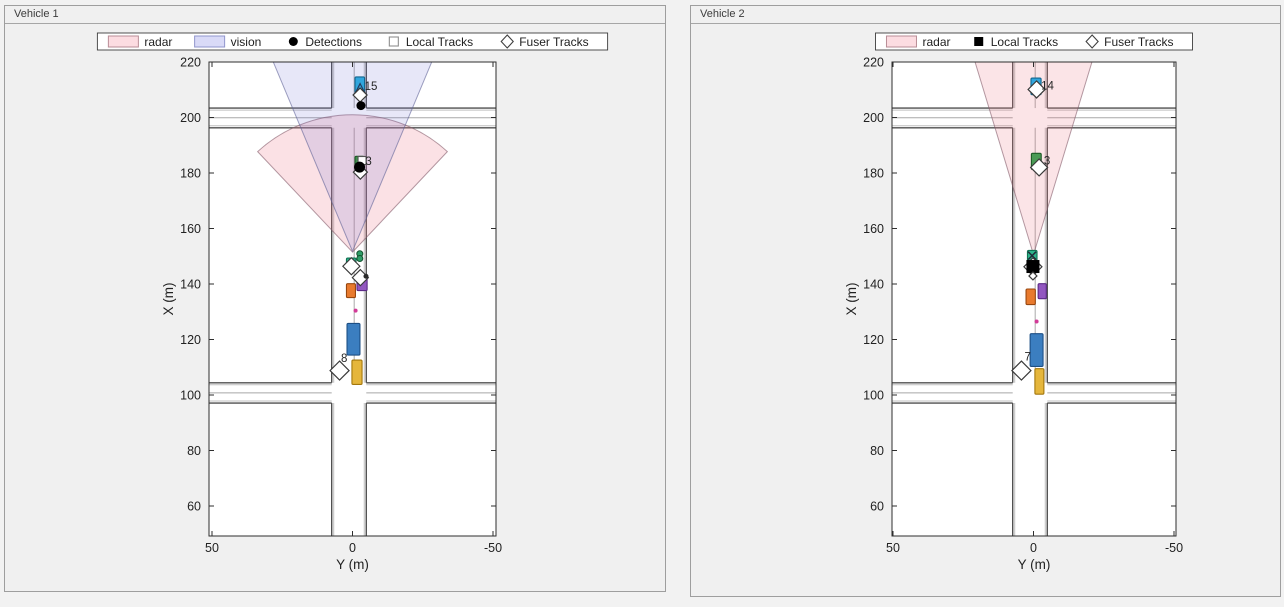 Image resolution: width=1284 pixels, height=607 pixels. I want to click on panel-titlebar: Vehicle 1, so click(335, 15).